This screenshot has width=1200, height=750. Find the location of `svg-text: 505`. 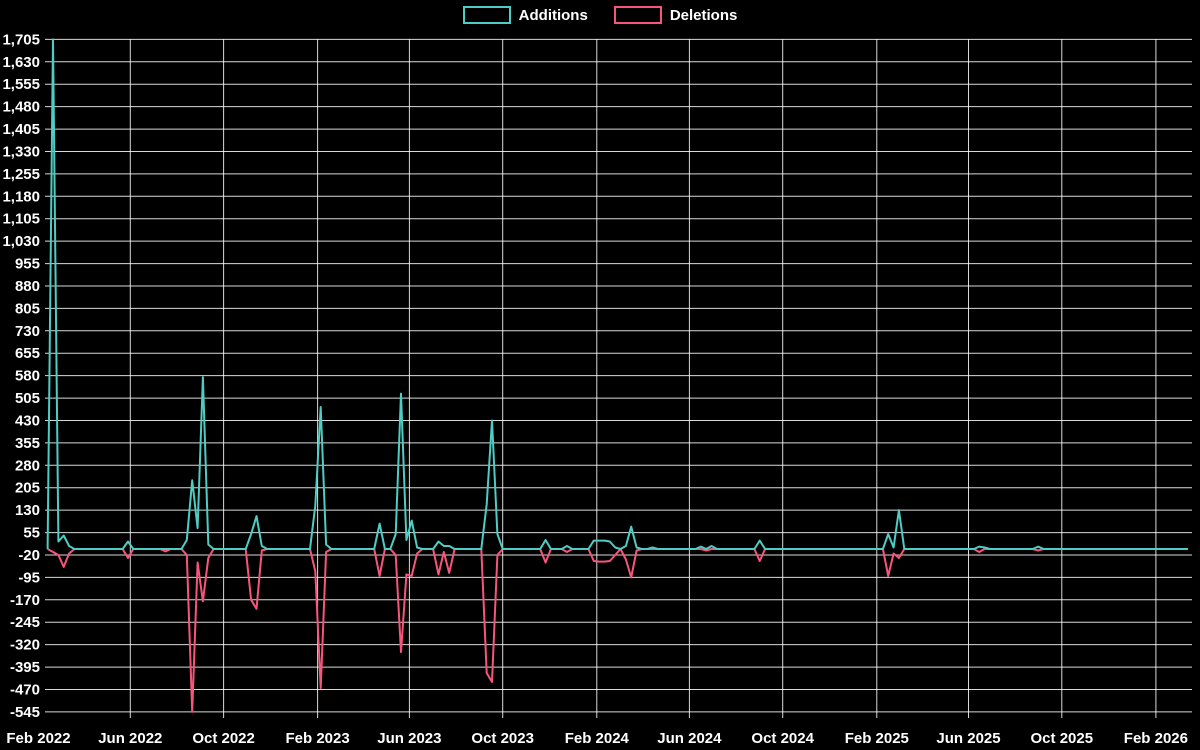

svg-text: 505 is located at coordinates (27, 398).